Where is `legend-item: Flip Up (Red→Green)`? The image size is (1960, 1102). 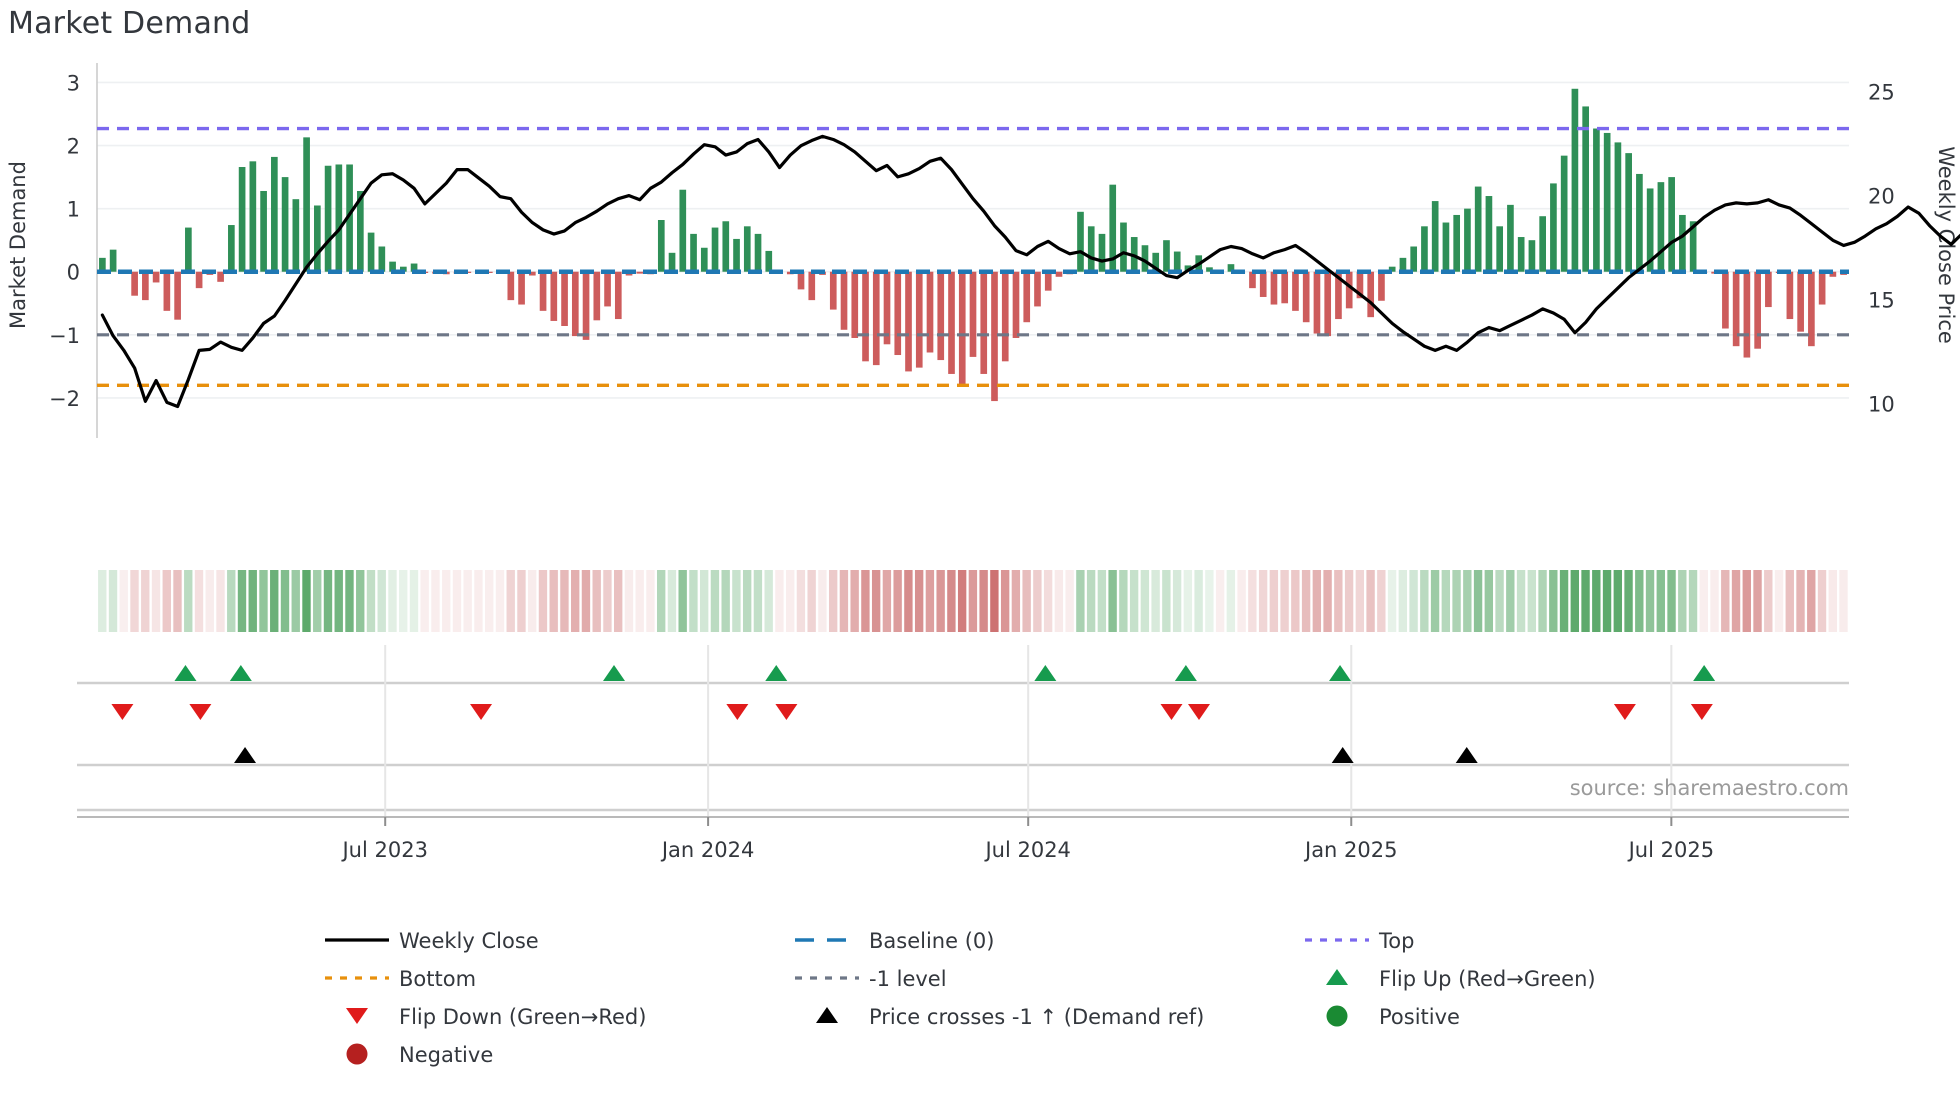
legend-item: Flip Up (Red→Green) is located at coordinates (1461, 979).